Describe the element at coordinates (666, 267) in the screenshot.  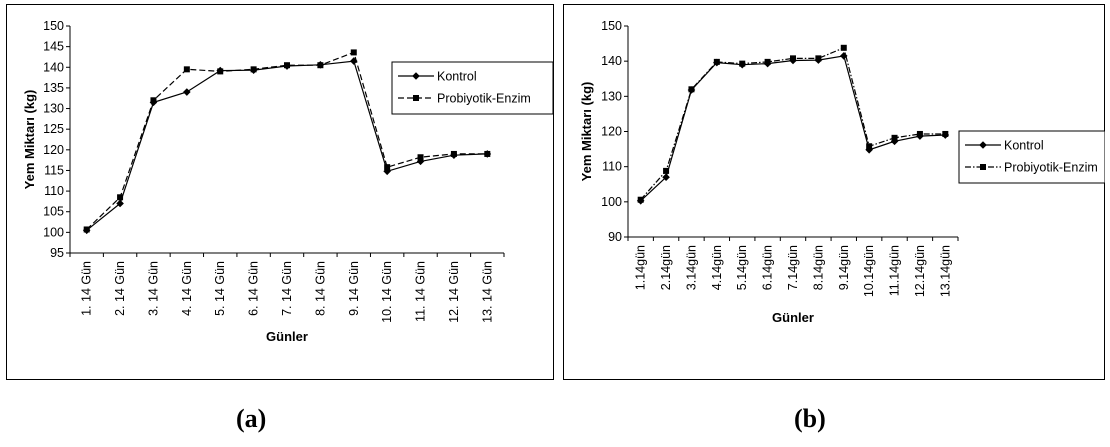
I see `chart-b-x-tick-label: 2.14gün` at that location.